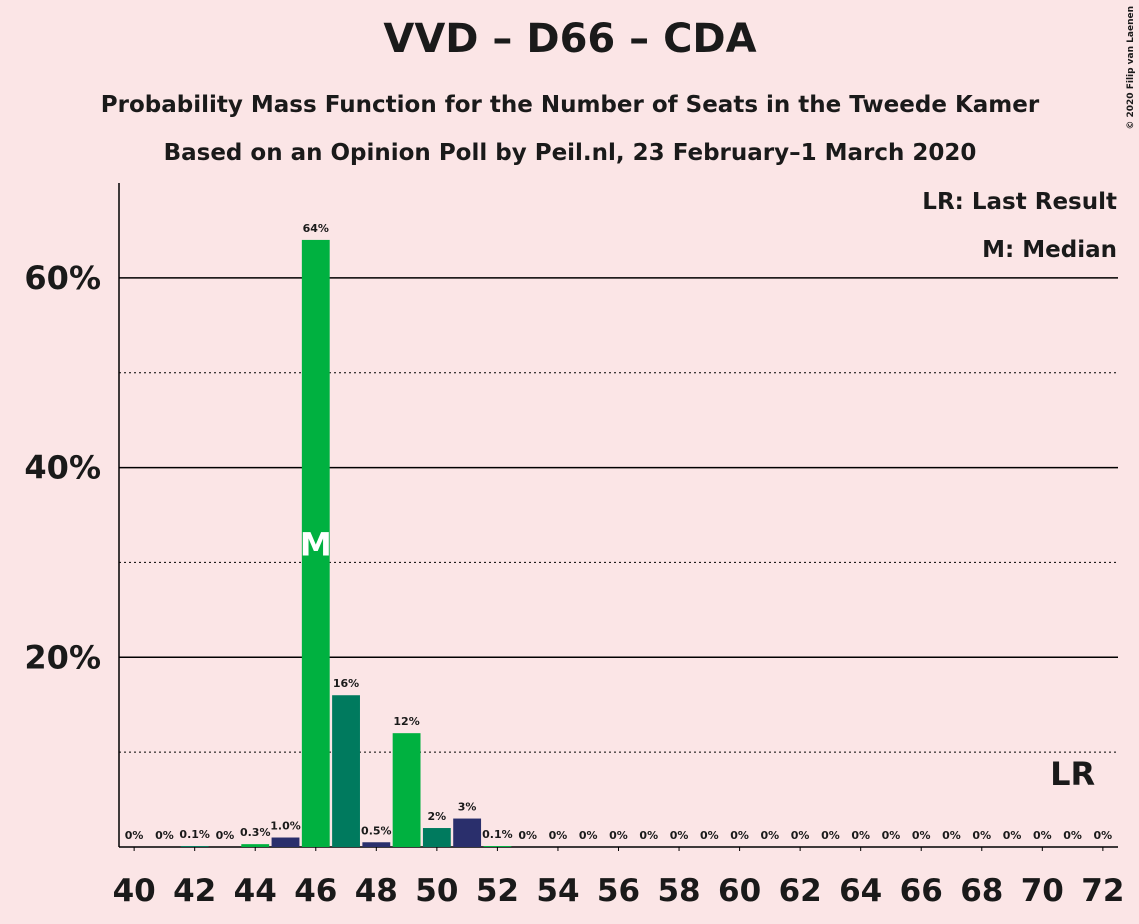  I want to click on x-tick-label: 48, so click(376, 891).